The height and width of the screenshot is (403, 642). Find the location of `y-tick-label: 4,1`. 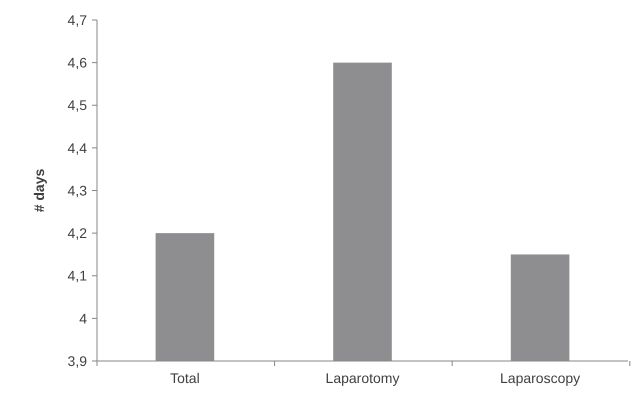

y-tick-label: 4,1 is located at coordinates (78, 276).